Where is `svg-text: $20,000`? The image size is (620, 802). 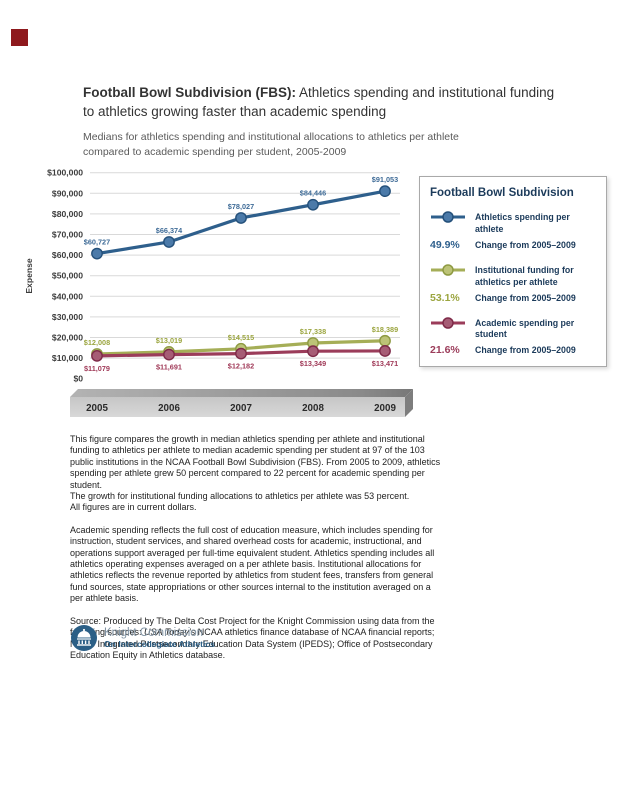
svg-text: $20,000 is located at coordinates (67, 338).